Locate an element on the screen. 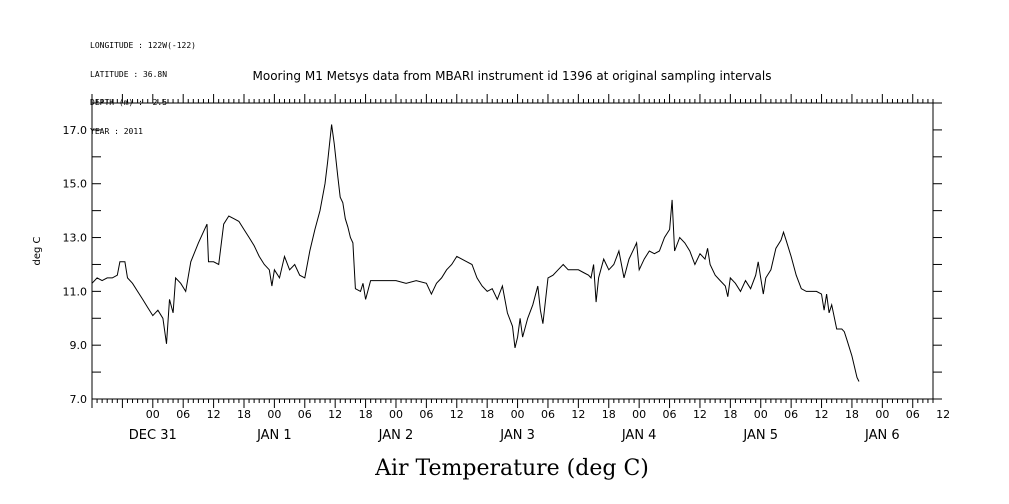  day-labels: DEC 31 JAN 1 JAN 2 JAN 3 JAN 4 JAN 5 JAN 6 is located at coordinates (514, 435).